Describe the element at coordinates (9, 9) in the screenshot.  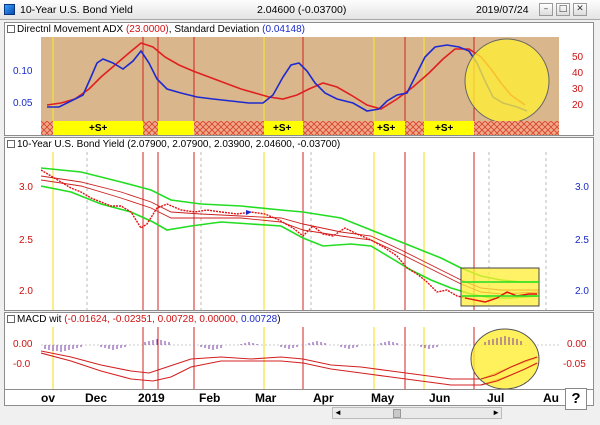
I see `app-icon` at that location.